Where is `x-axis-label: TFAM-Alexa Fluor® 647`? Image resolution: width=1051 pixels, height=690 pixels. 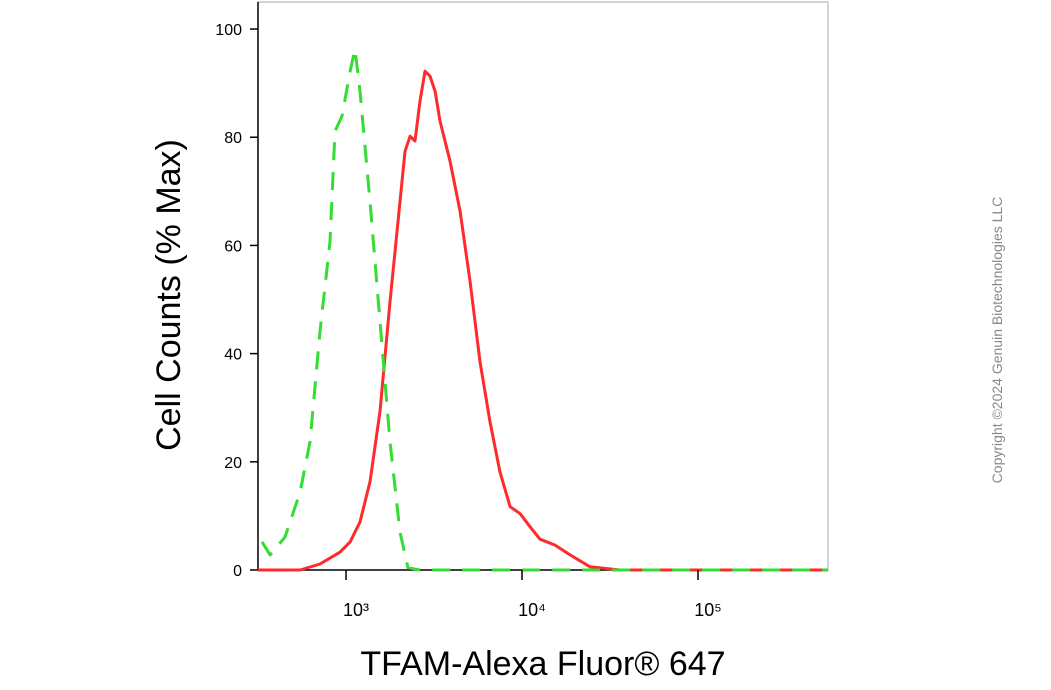
x-axis-label: TFAM-Alexa Fluor® 647 is located at coordinates (542, 664).